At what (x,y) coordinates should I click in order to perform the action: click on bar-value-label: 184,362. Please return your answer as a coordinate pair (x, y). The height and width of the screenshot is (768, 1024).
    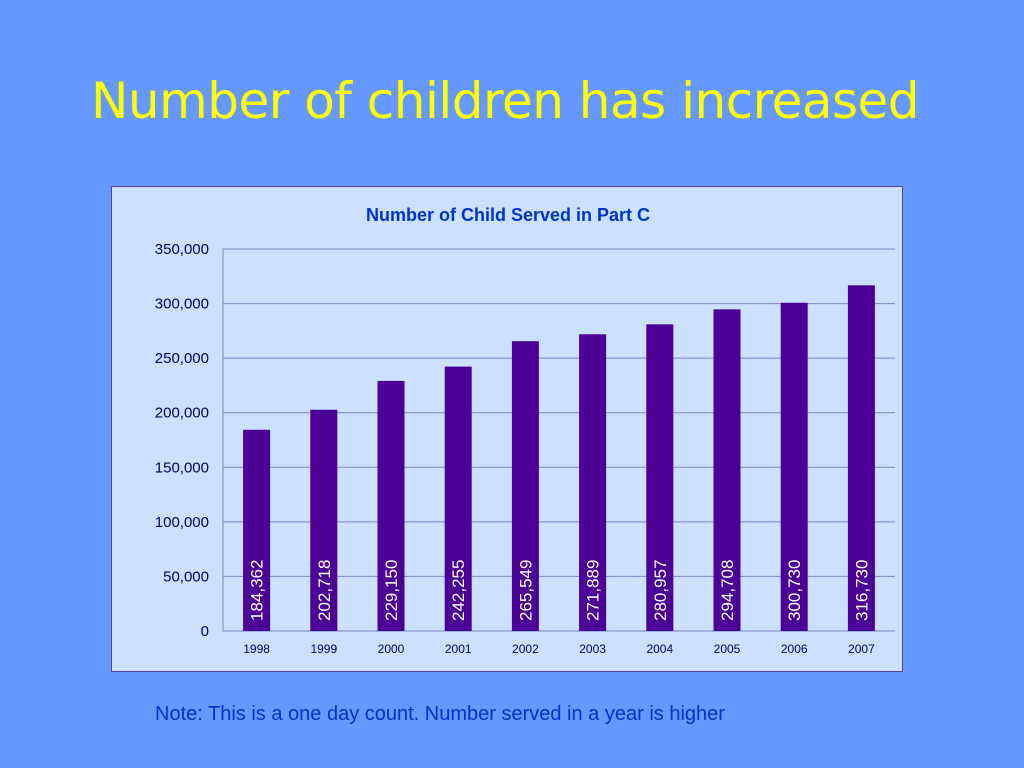
    Looking at the image, I should click on (257, 590).